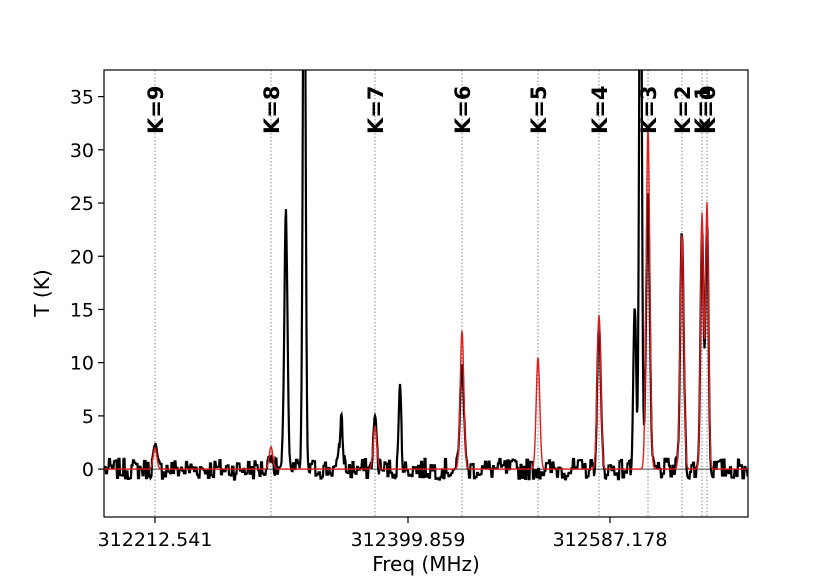  Describe the element at coordinates (432, 110) in the screenshot. I see `k-marker-labels: K=9 K=8 K=7 K=6 K=5 K=4 K=3 K=2K=1K=0` at that location.